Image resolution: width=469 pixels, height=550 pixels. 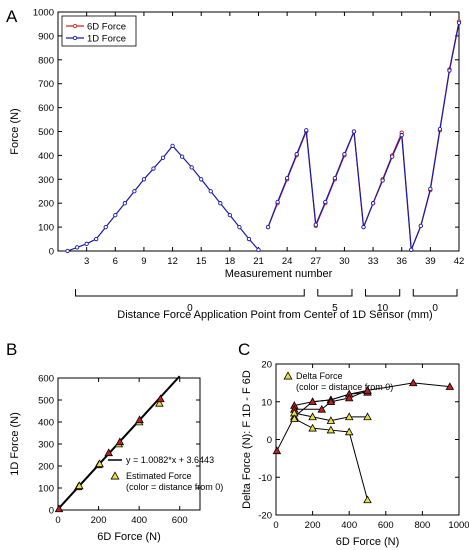 What do you see at coordinates (373, 261) in the screenshot?
I see `chart-a-xtick-label: 33` at bounding box center [373, 261].